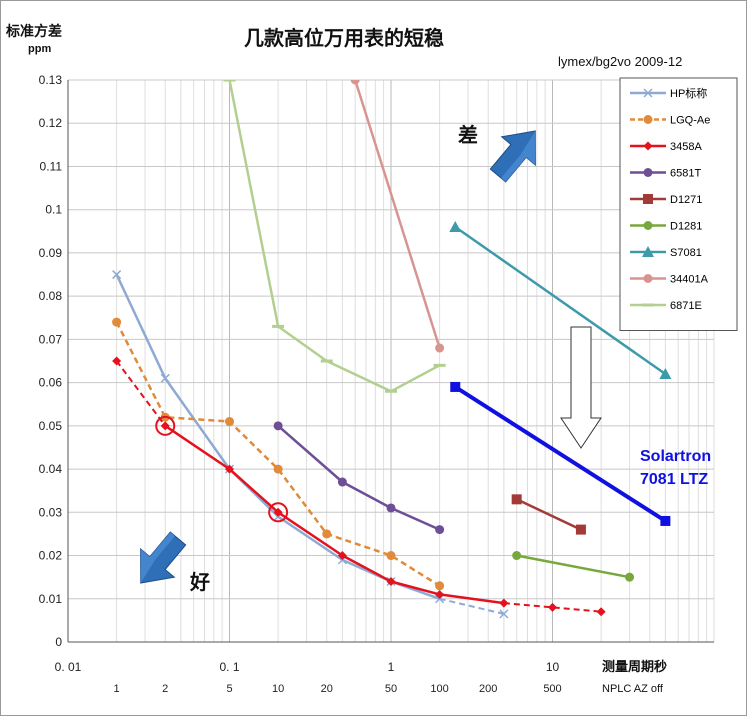 Image resolution: width=747 pixels, height=716 pixels. What do you see at coordinates (51, 253) in the screenshot?
I see `y-tick-label: 0.09` at bounding box center [51, 253].